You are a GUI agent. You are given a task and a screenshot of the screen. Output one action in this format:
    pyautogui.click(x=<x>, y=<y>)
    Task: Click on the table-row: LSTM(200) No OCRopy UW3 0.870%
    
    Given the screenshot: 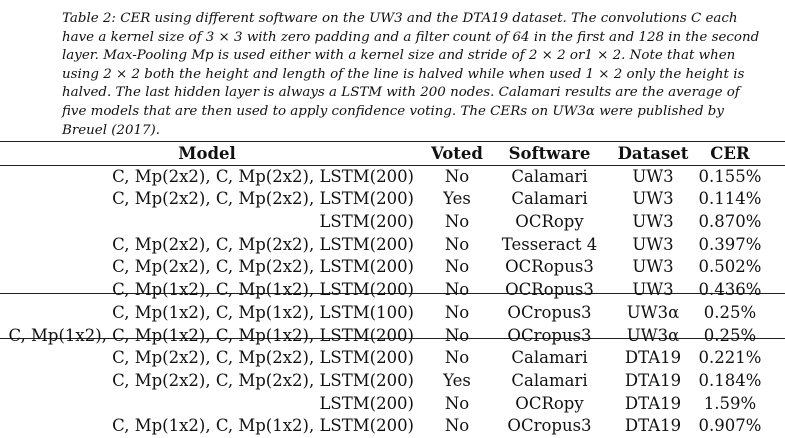 What is the action you would take?
    pyautogui.click(x=392, y=222)
    